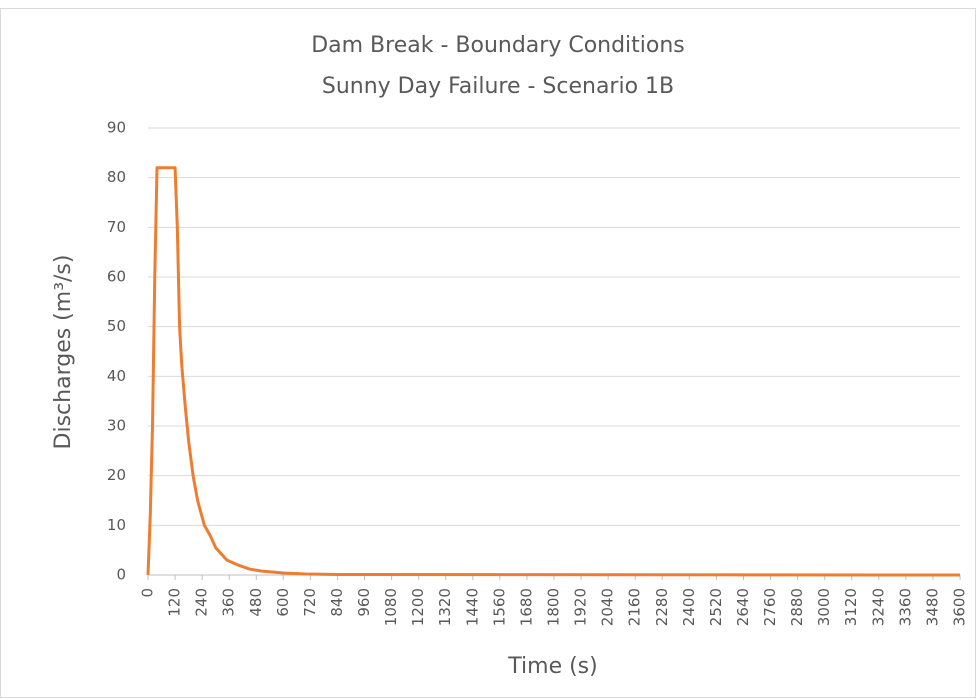 Image resolution: width=977 pixels, height=699 pixels. What do you see at coordinates (175, 602) in the screenshot?
I see `x-tick-label: 120` at bounding box center [175, 602].